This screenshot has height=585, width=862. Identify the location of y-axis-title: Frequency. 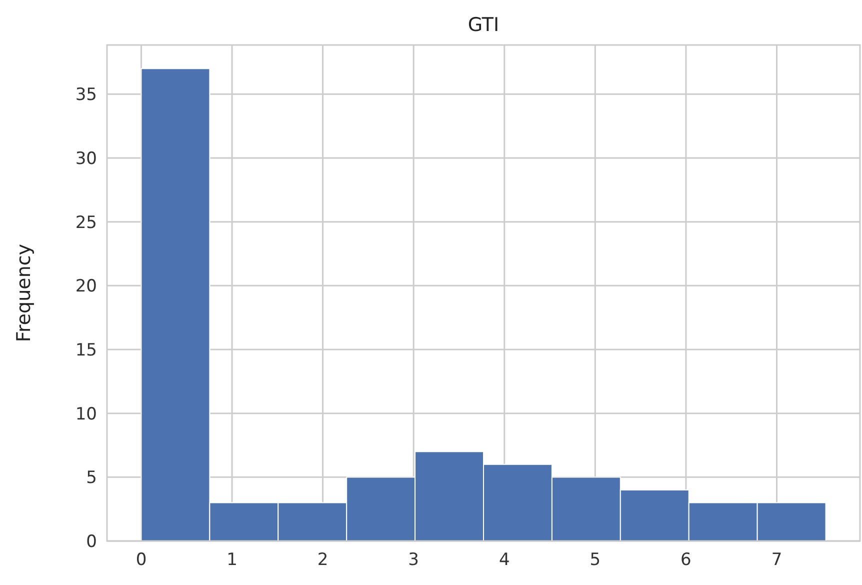
(24, 293).